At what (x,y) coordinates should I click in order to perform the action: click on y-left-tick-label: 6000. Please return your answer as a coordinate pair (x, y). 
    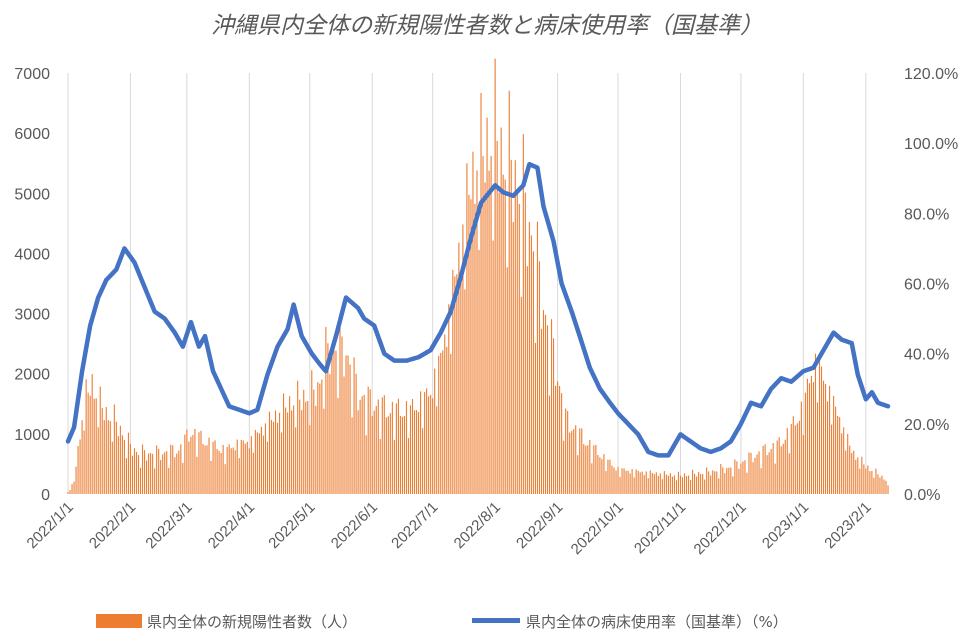
    Looking at the image, I should click on (32, 134).